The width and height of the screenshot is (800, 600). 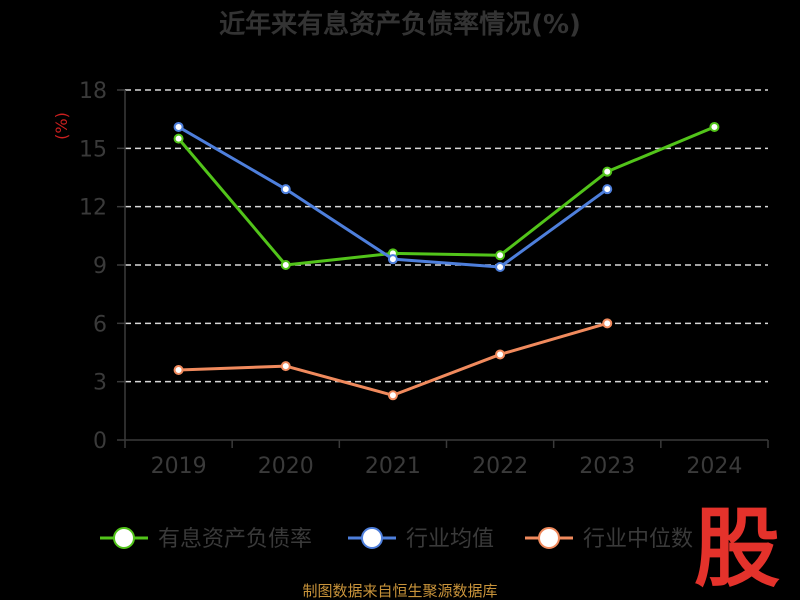 What do you see at coordinates (100, 441) in the screenshot?
I see `y-tick-label: 0` at bounding box center [100, 441].